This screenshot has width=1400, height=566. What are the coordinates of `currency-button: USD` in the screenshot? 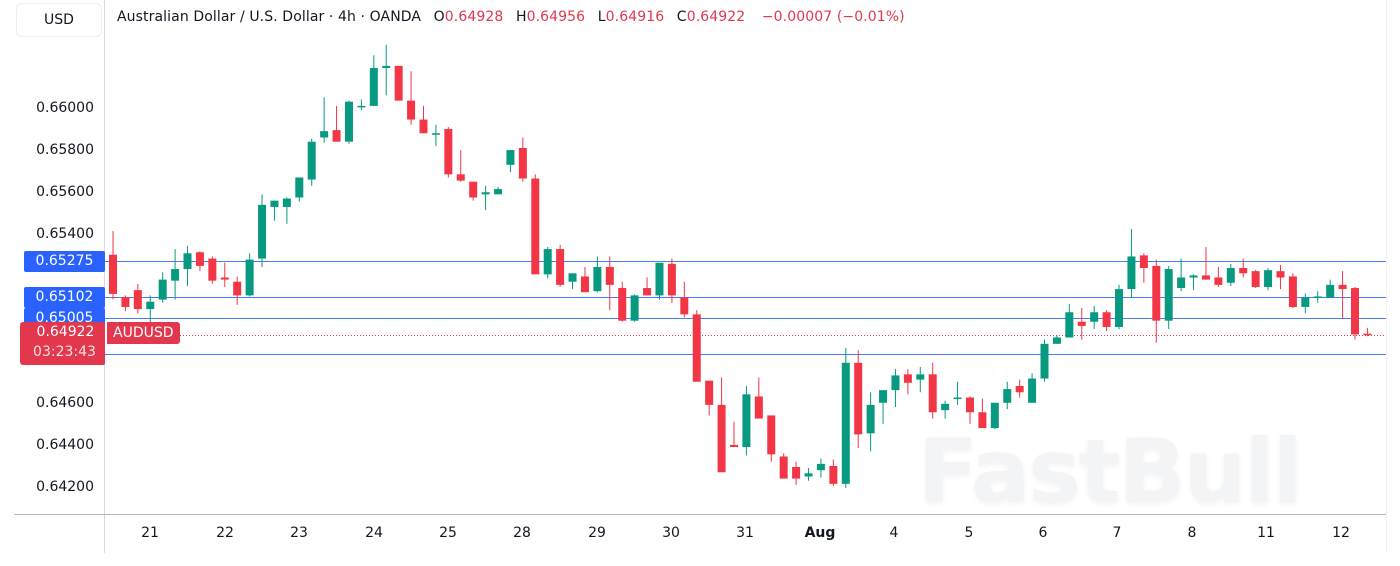 It's located at (59, 20).